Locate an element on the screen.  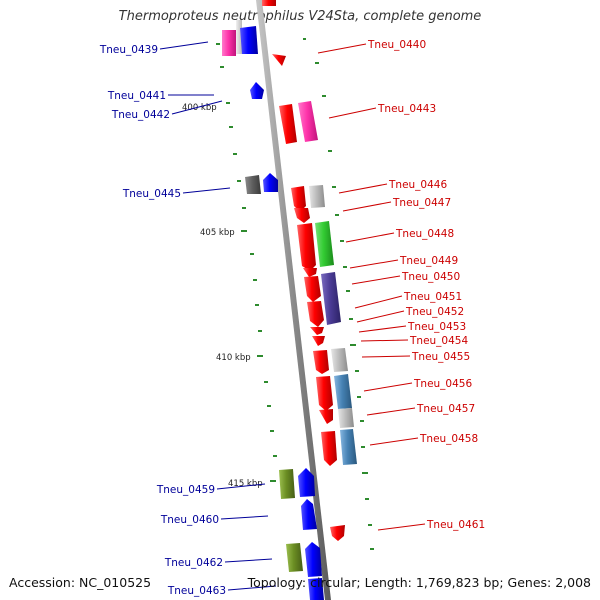
gene-label-tneu-0442: Tneu_0442 is located at coordinates (140, 115).